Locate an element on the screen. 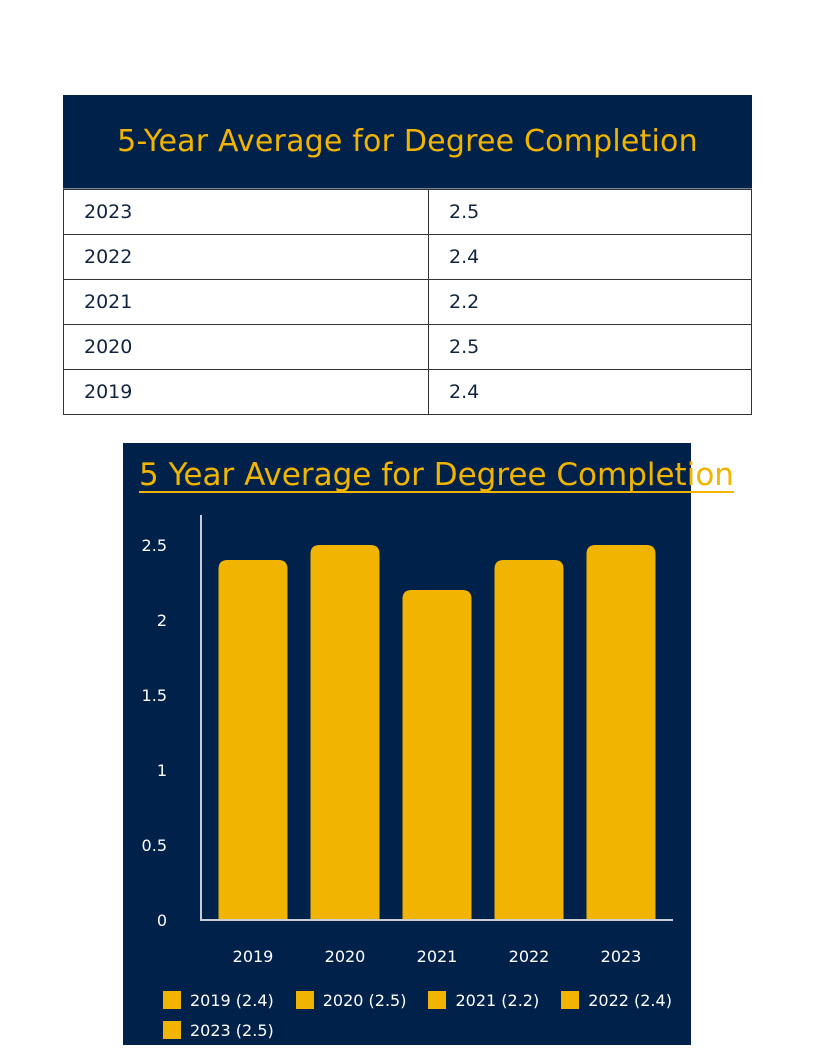  year-cell: 2023 is located at coordinates (246, 212).